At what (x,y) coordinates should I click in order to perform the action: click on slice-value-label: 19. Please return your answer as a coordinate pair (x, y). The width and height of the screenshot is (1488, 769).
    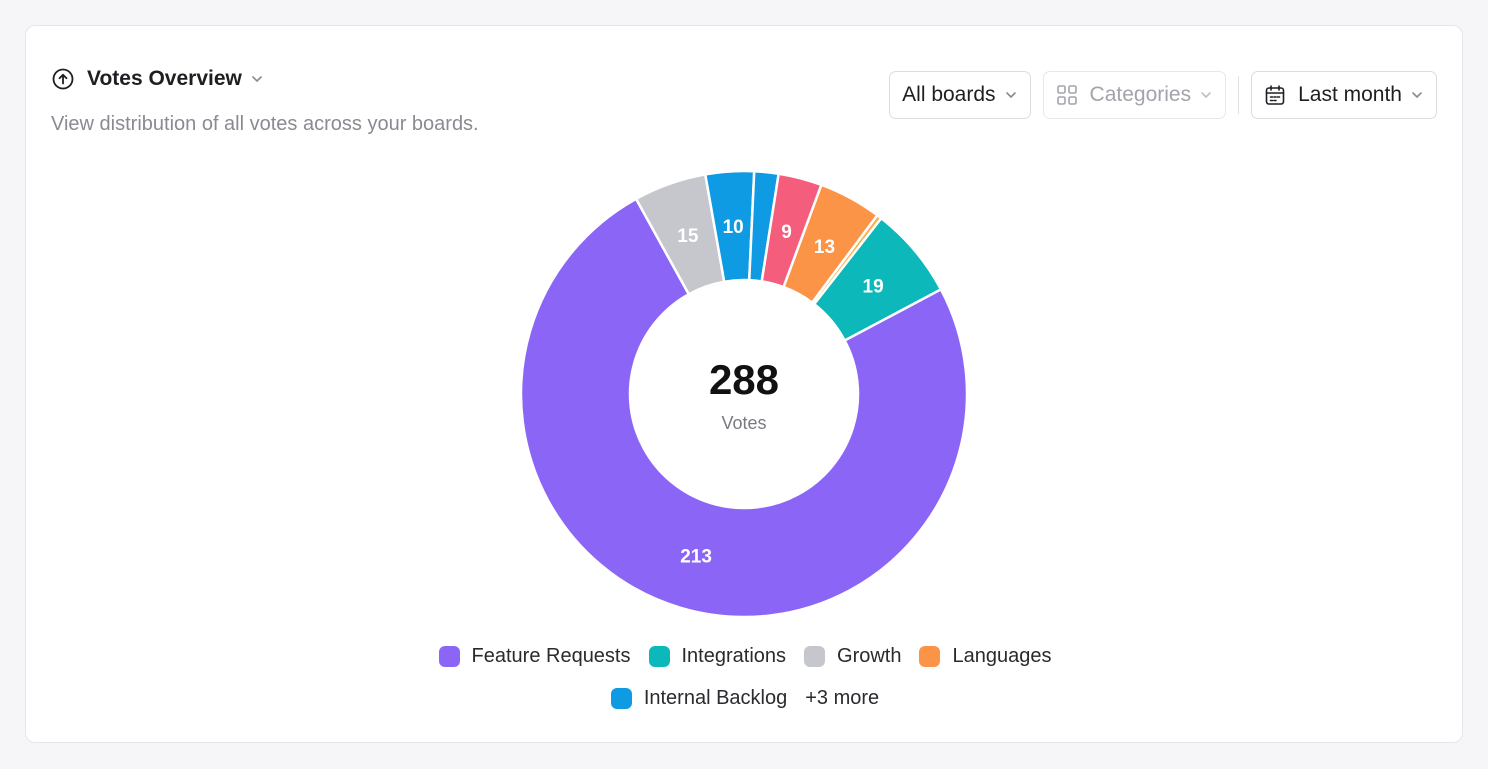
    Looking at the image, I should click on (873, 287).